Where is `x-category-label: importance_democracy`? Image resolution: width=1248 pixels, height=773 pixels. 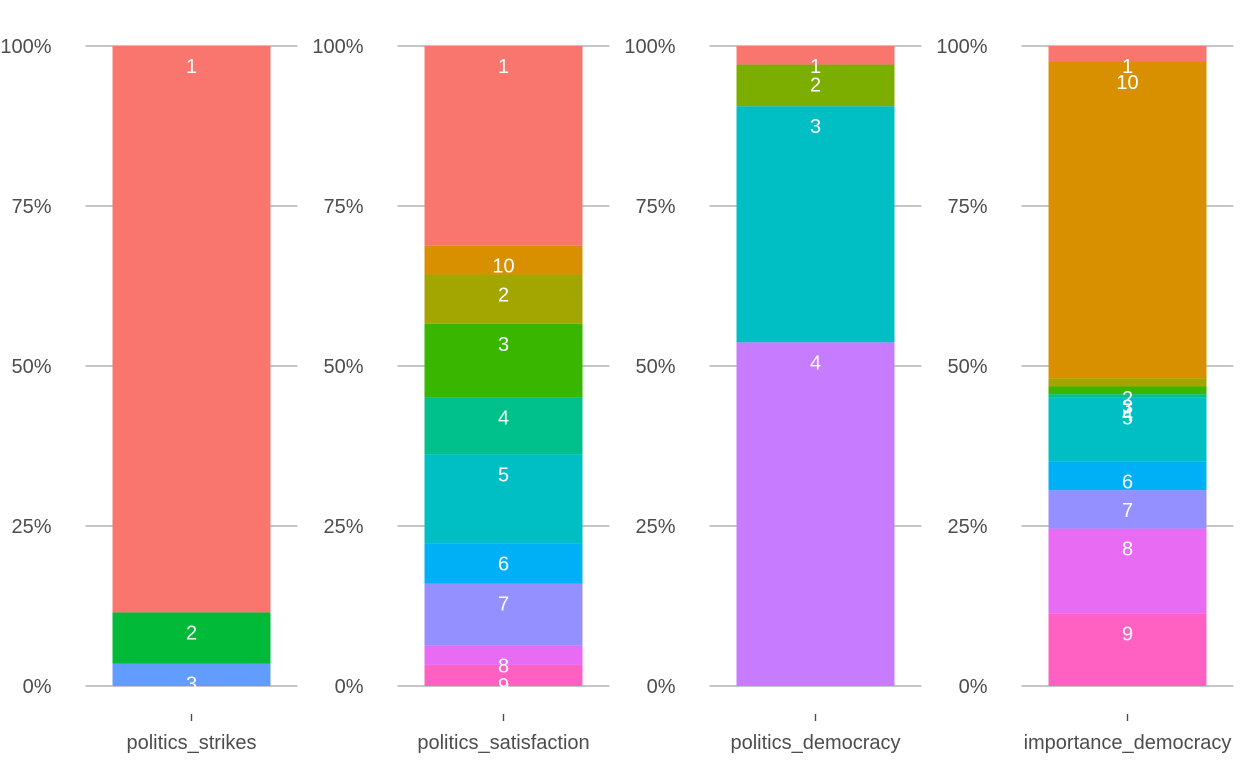
x-category-label: importance_democracy is located at coordinates (1128, 743).